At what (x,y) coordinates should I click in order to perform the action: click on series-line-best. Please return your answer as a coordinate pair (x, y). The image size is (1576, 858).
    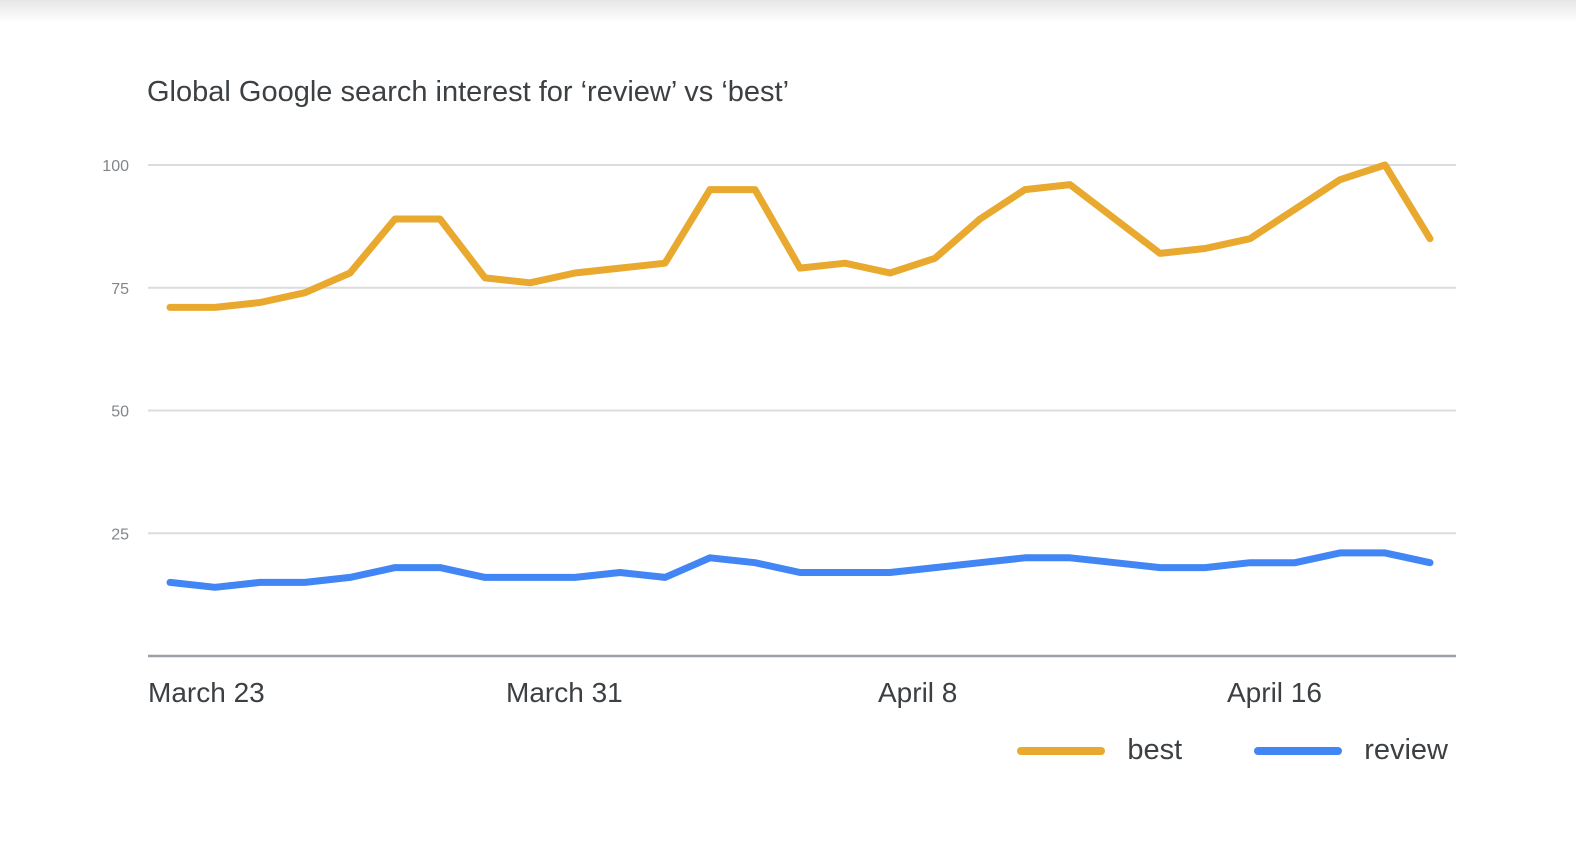
    Looking at the image, I should click on (800, 236).